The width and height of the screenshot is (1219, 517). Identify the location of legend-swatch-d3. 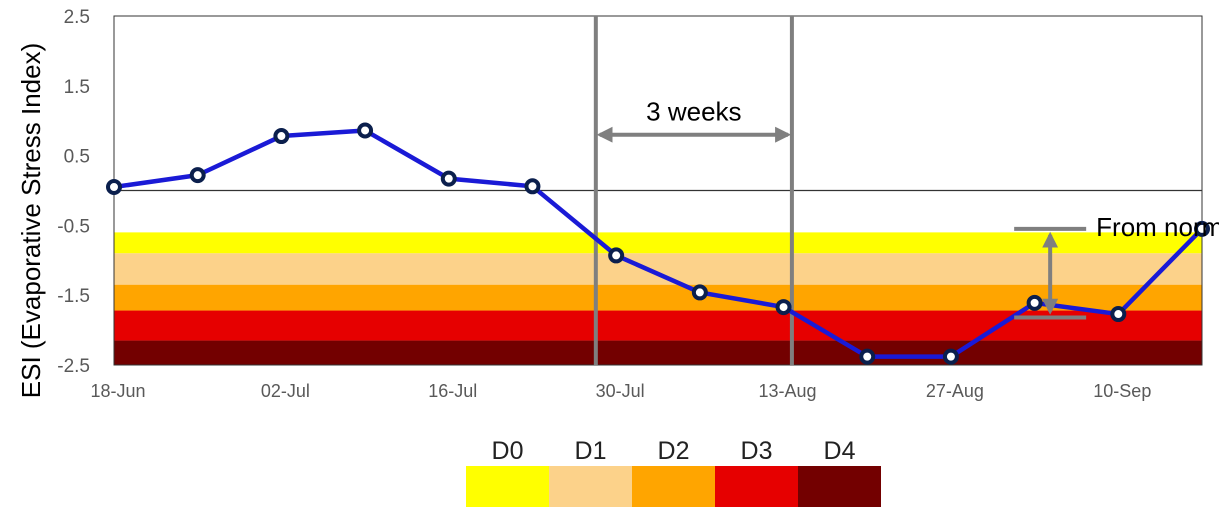
(756, 486).